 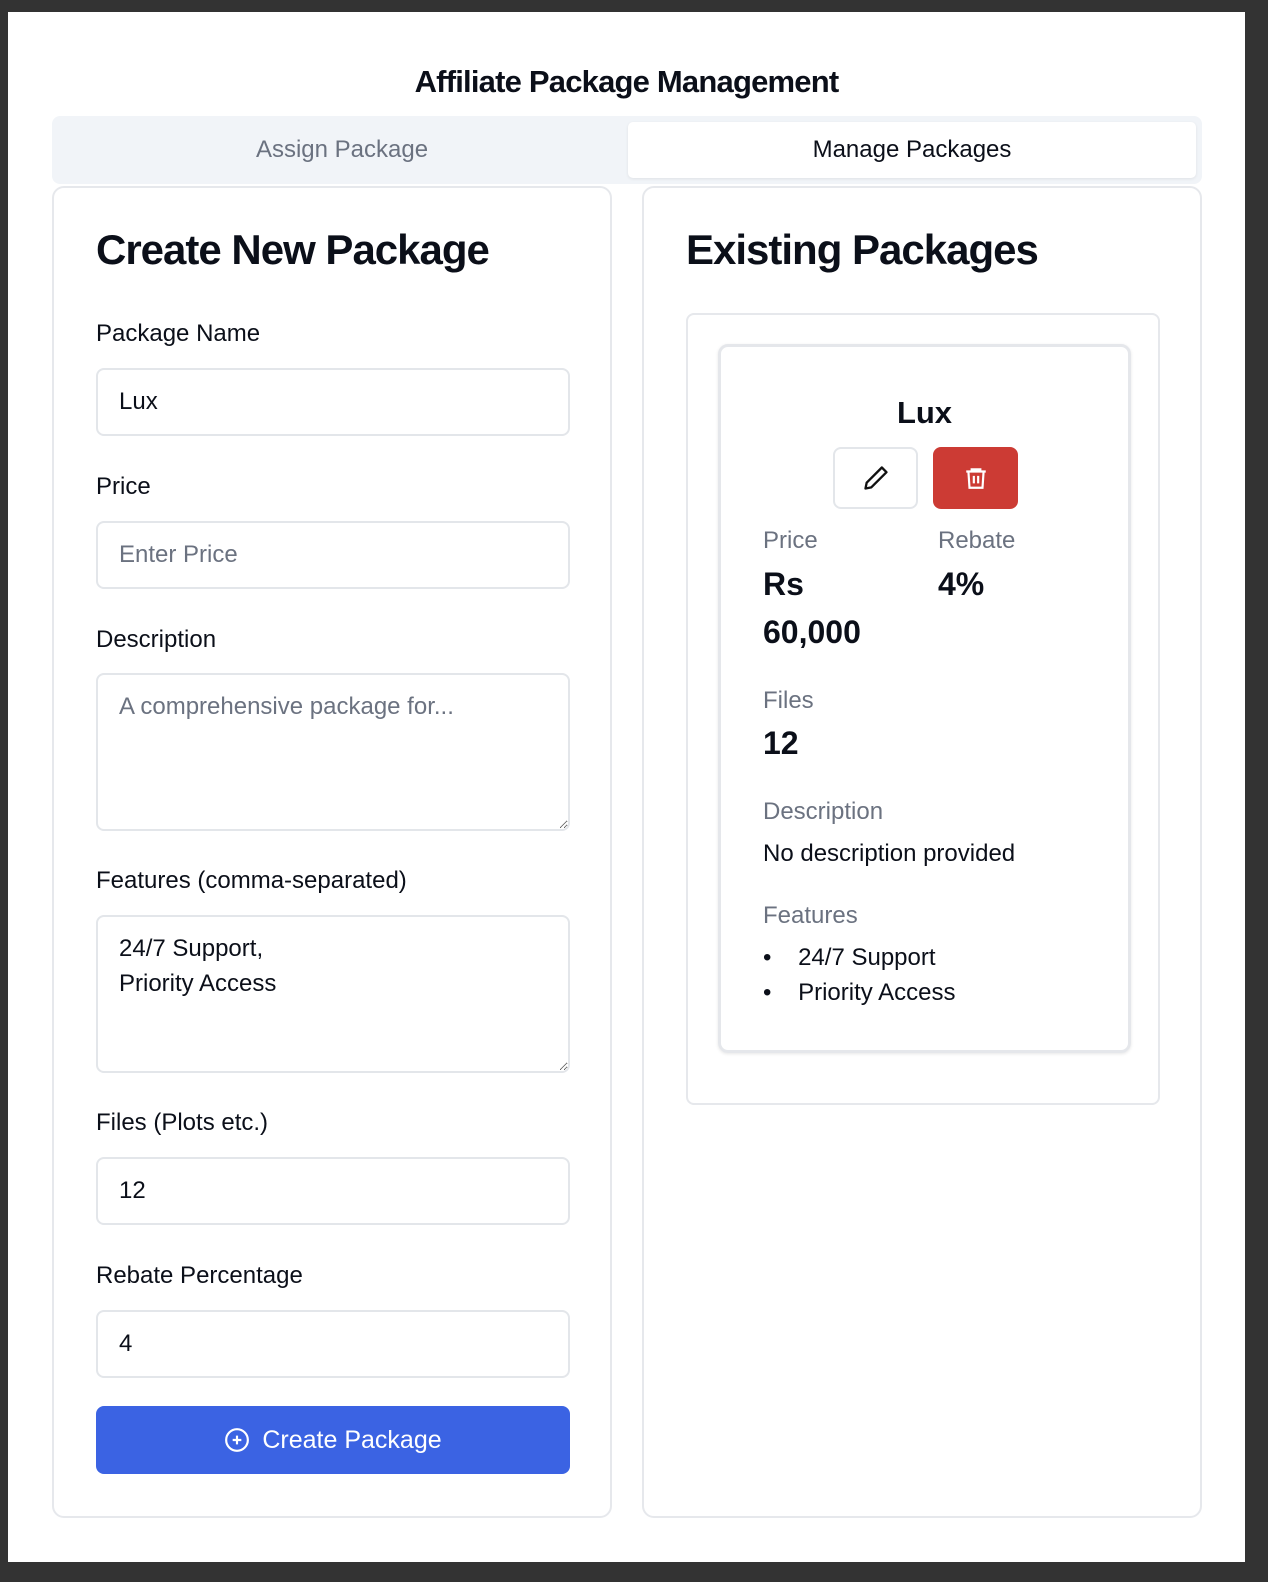 I want to click on files-input, so click(x=333, y=1191).